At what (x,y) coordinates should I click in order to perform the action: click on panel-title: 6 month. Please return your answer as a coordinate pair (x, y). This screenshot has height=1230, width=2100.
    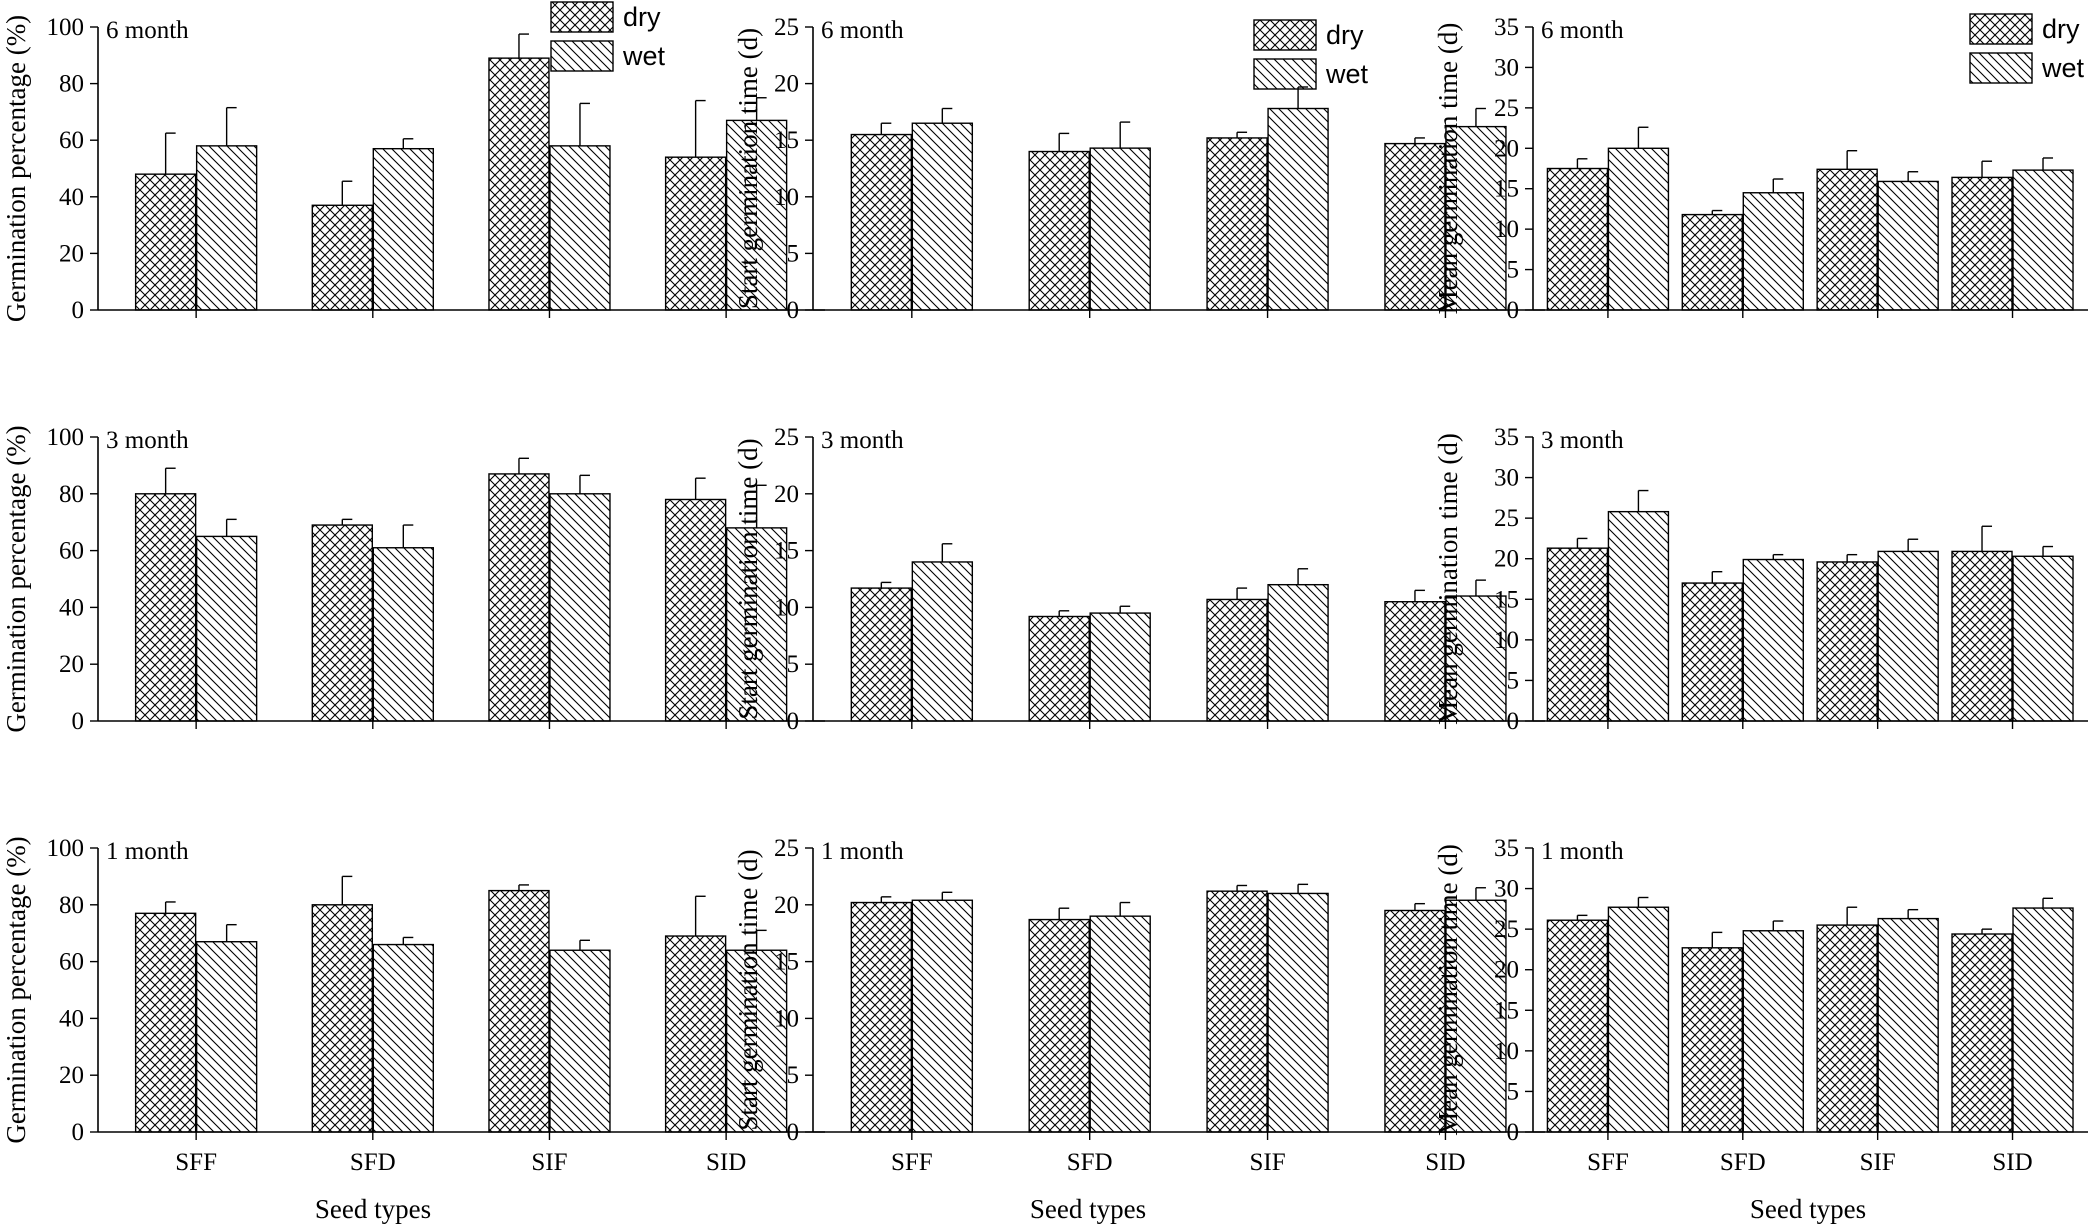
    Looking at the image, I should click on (147, 30).